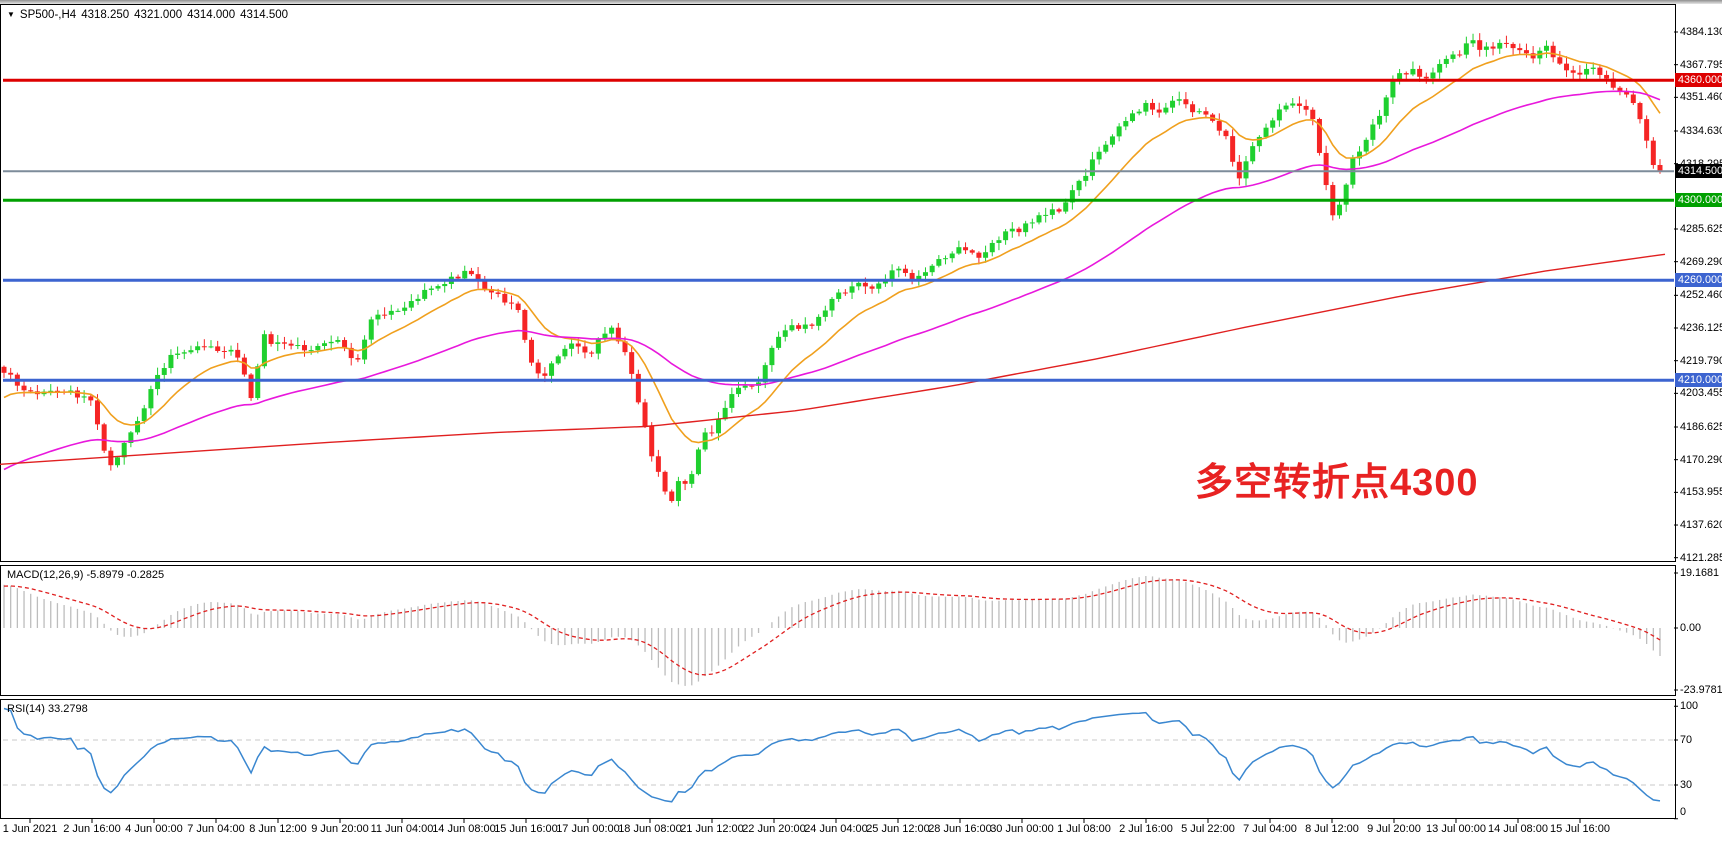  What do you see at coordinates (526, 829) in the screenshot?
I see `time-axis-label: 15 Jun 16:00` at bounding box center [526, 829].